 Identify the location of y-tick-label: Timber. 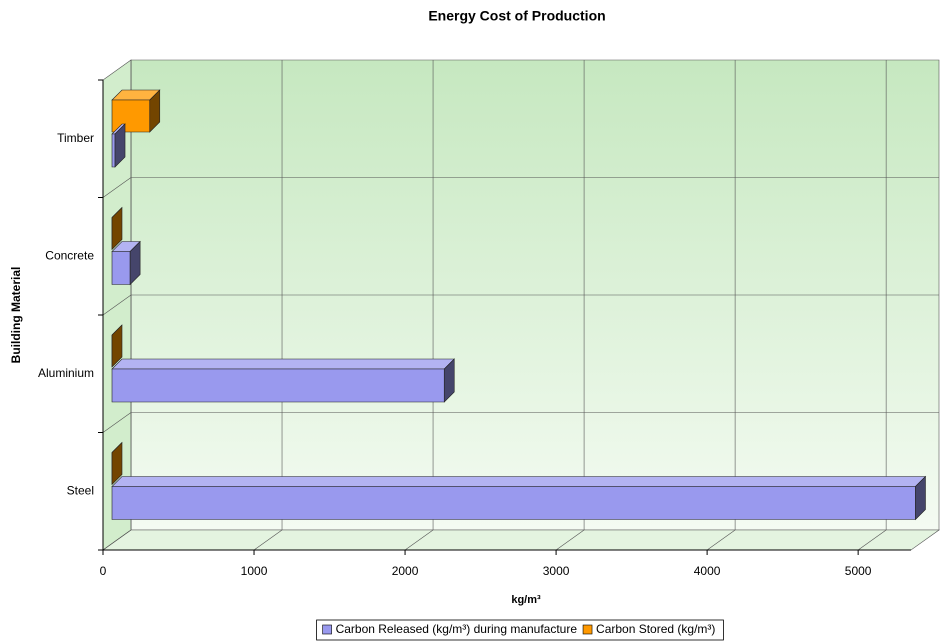
(75, 138).